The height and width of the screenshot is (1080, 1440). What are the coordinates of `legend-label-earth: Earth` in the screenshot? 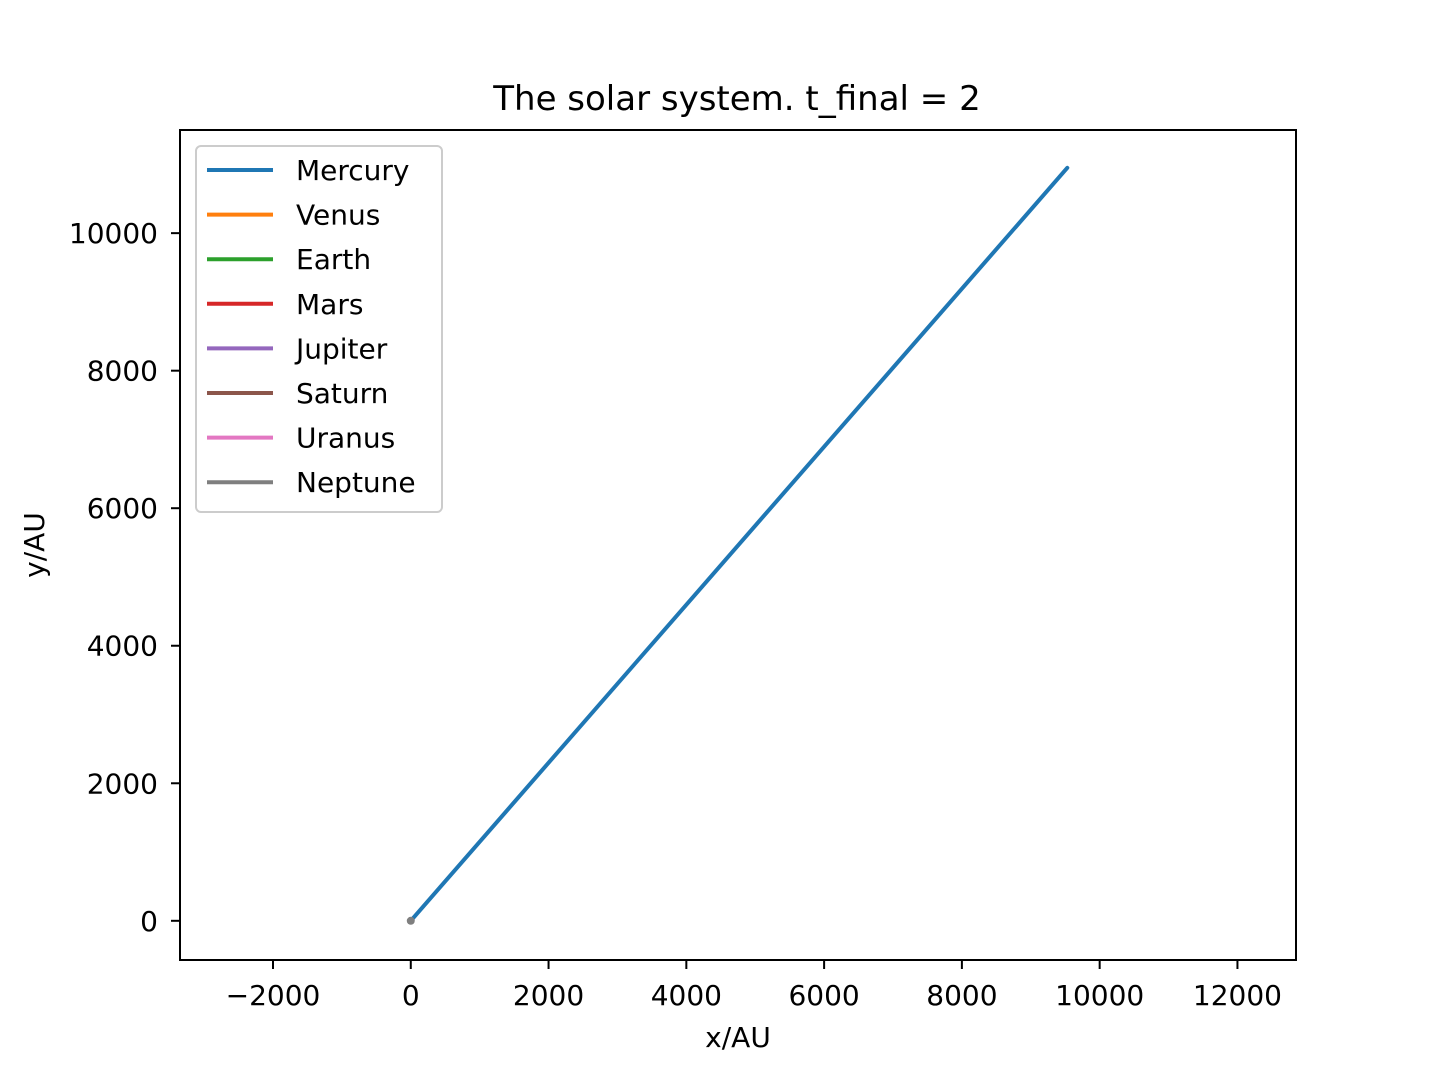 It's located at (333, 259).